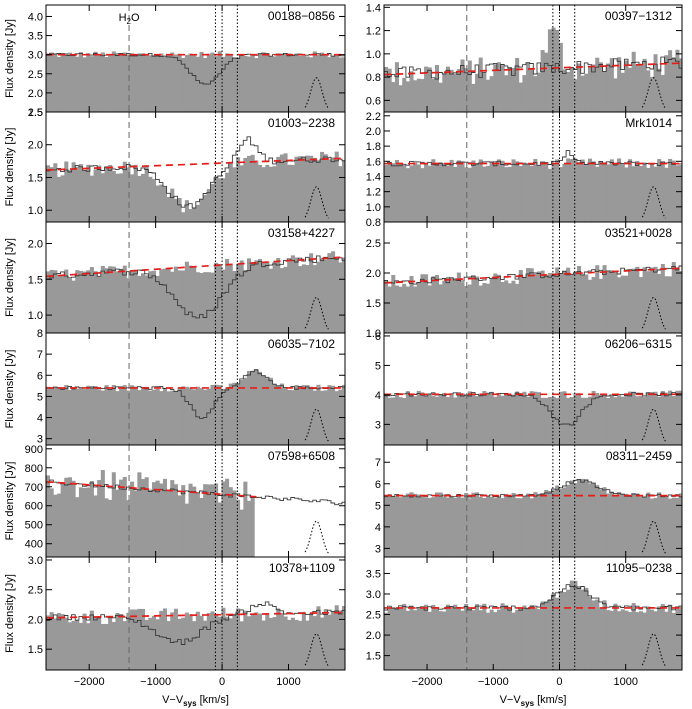  Describe the element at coordinates (533, 701) in the screenshot. I see `x-axis-label: V−Vsys [km/s]` at that location.